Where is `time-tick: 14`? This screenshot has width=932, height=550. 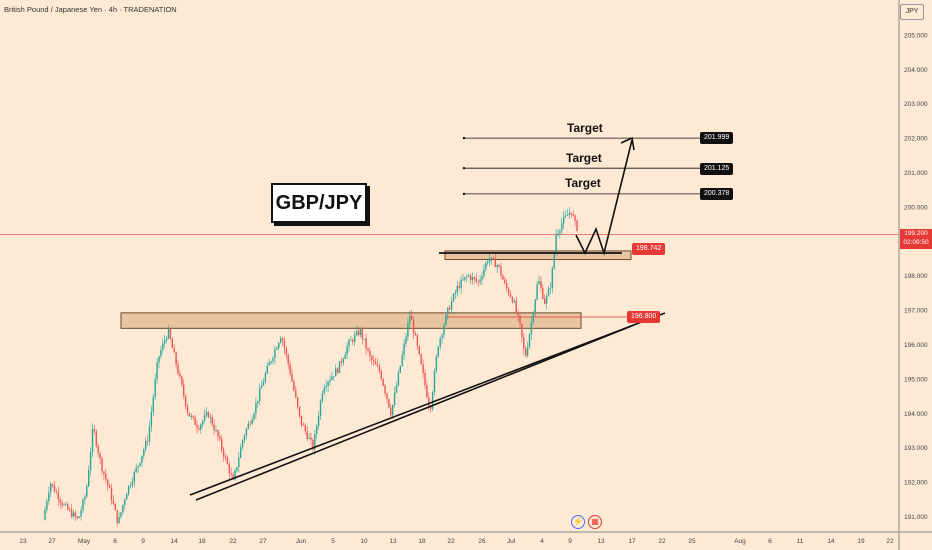 time-tick: 14 is located at coordinates (174, 541).